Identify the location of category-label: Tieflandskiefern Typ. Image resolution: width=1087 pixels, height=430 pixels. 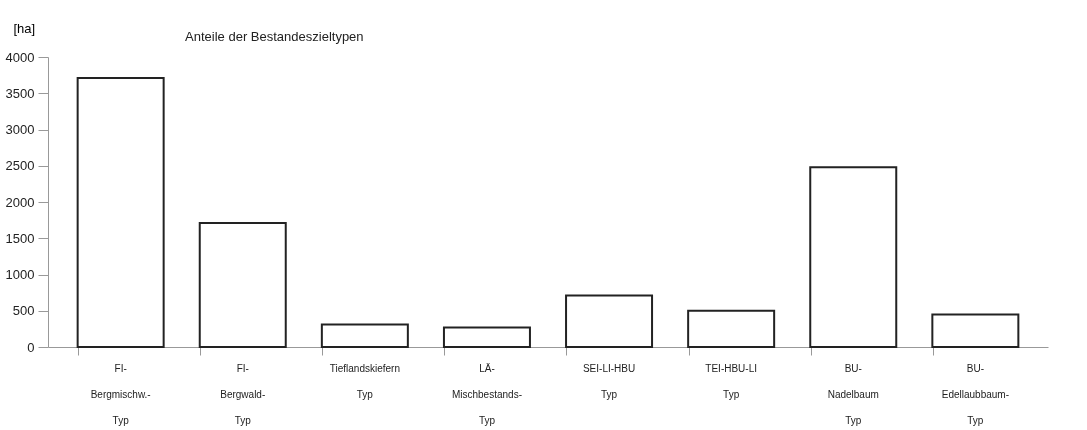
(364, 381).